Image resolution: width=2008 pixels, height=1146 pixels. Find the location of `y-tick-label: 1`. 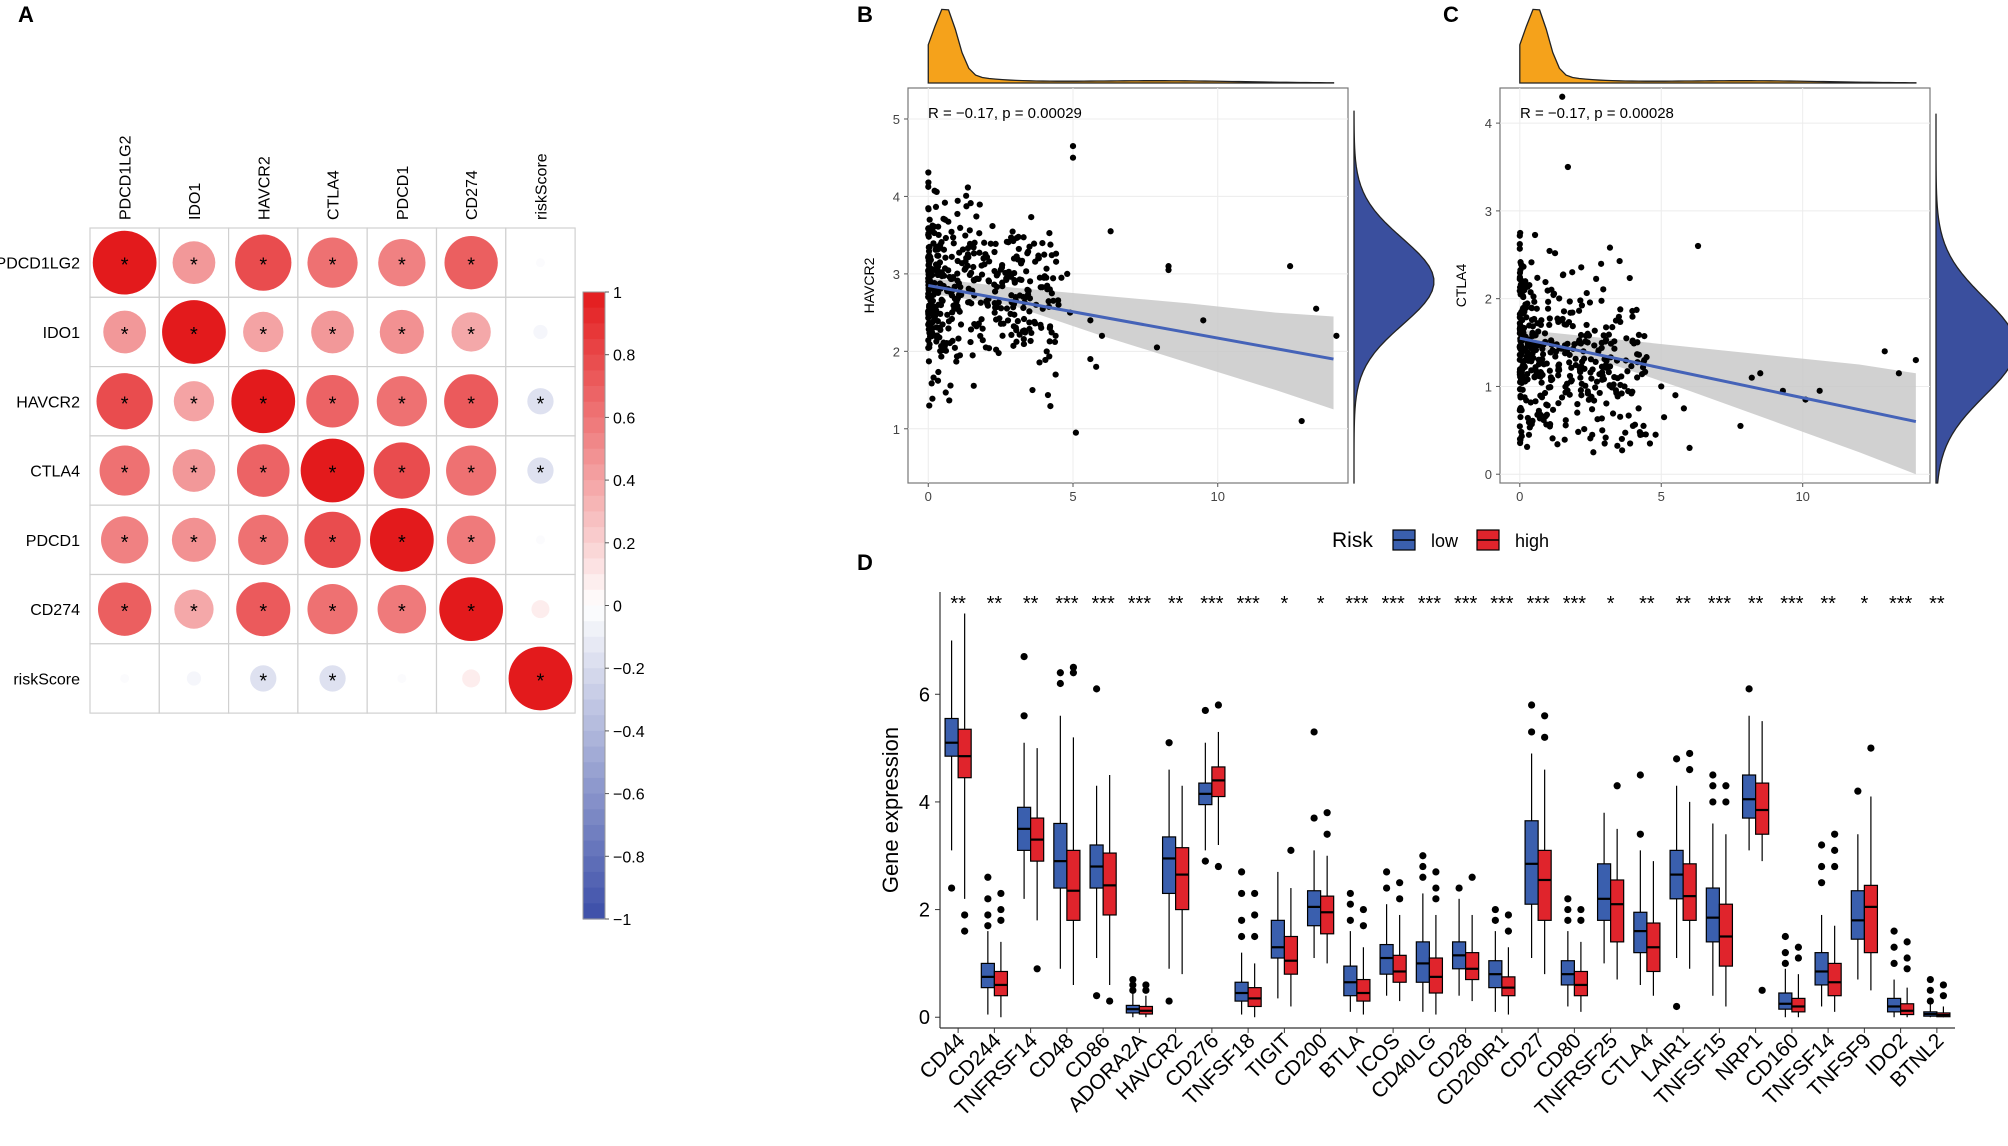

y-tick-label: 1 is located at coordinates (1488, 386).